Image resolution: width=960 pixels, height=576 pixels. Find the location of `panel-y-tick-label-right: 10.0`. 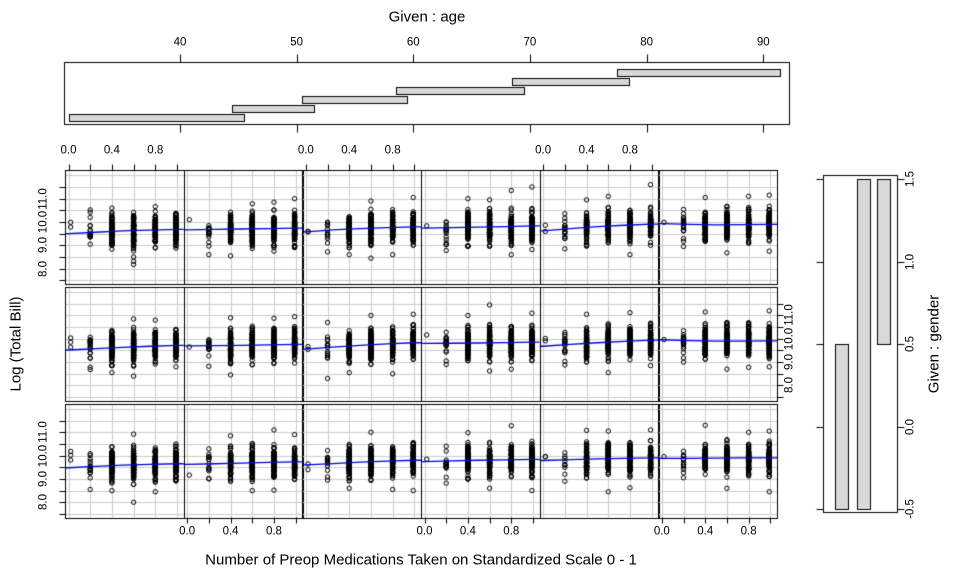

panel-y-tick-label-right: 10.0 is located at coordinates (789, 338).